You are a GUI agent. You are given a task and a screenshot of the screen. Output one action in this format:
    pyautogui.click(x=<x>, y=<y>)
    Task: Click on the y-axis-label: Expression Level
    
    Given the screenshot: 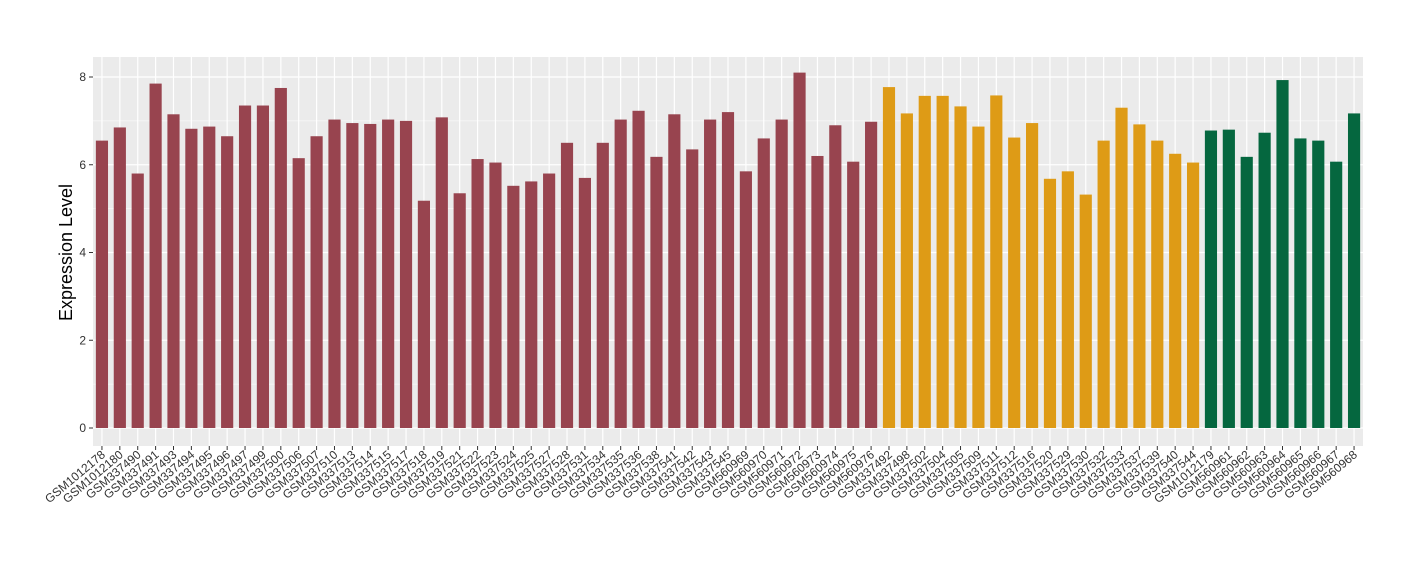 What is the action you would take?
    pyautogui.click(x=66, y=252)
    